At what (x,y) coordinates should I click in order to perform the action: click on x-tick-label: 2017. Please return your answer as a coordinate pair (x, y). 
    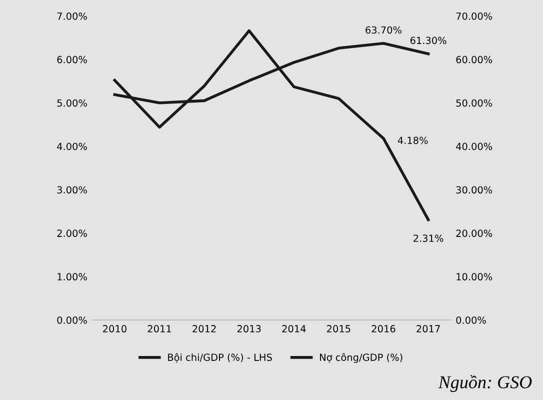
    Looking at the image, I should click on (428, 328).